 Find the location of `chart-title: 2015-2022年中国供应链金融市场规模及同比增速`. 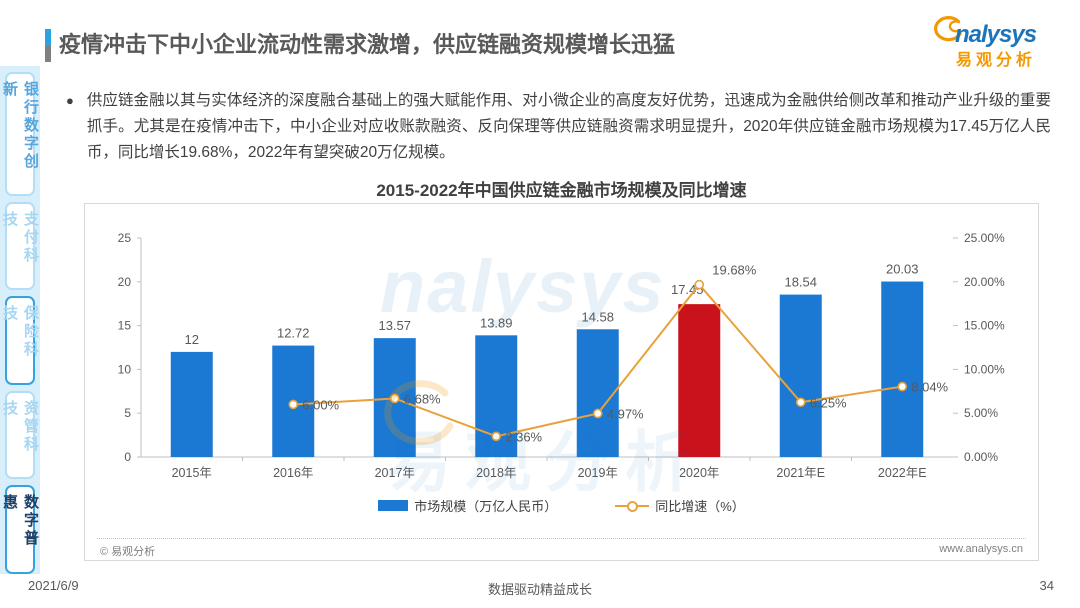

chart-title: 2015-2022年中国供应链金融市场规模及同比增速 is located at coordinates (561, 190).